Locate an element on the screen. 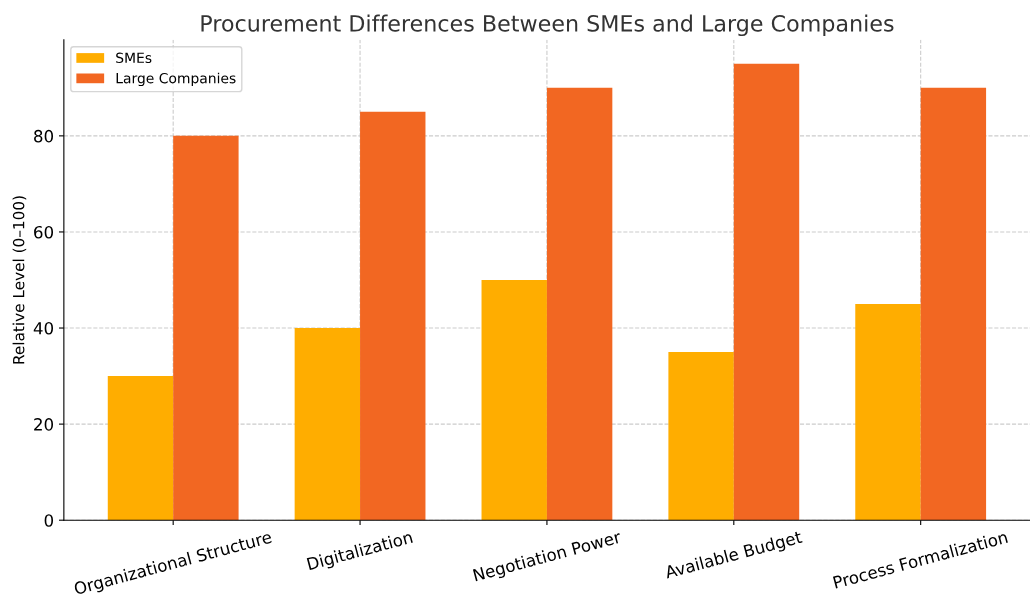  legend-label: SMEs is located at coordinates (134, 58).